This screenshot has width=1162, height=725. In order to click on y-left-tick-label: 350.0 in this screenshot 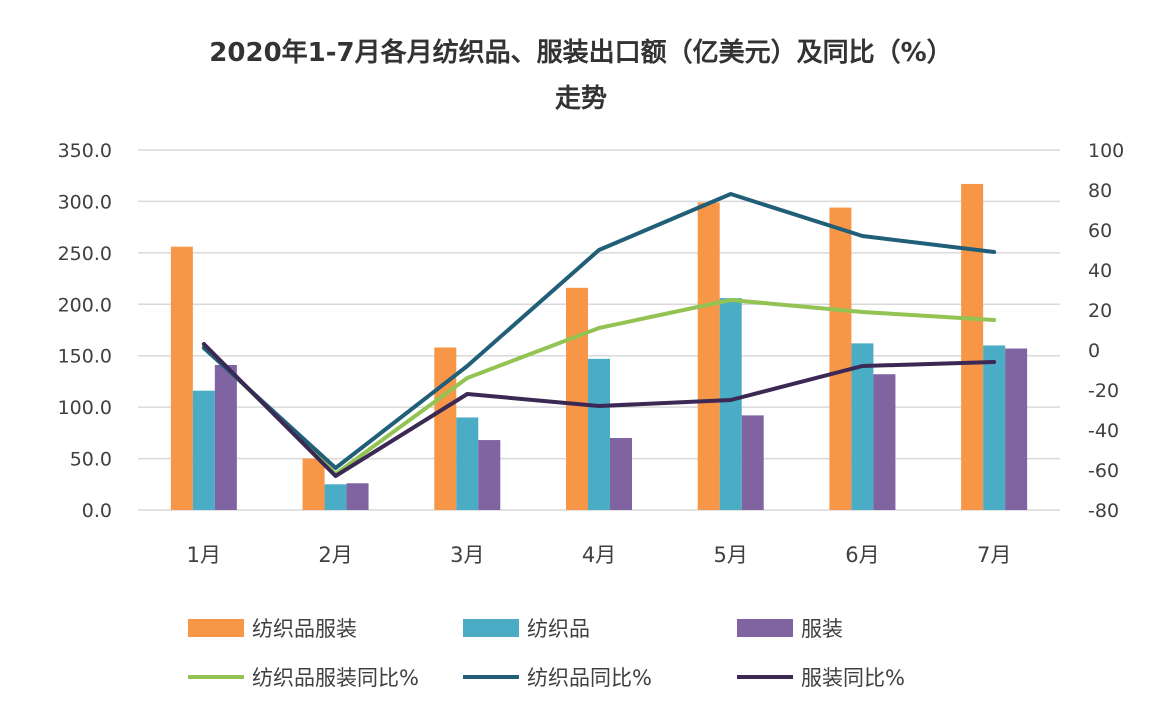, I will do `click(85, 151)`.